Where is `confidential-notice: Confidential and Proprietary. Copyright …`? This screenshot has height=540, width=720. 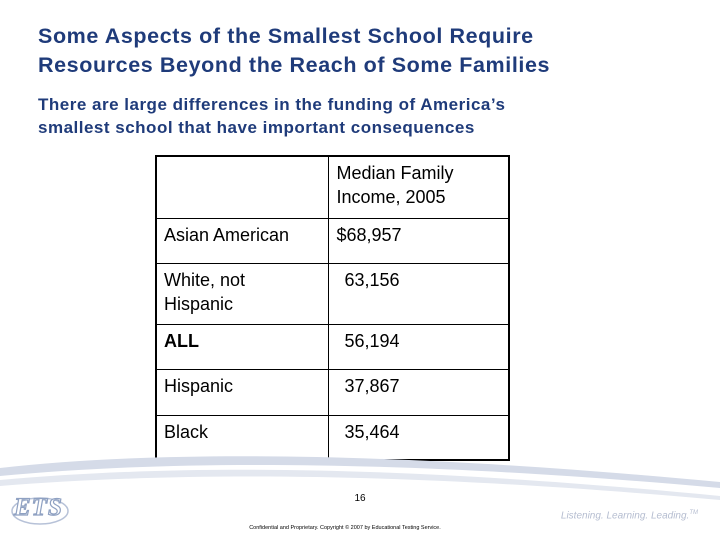 confidential-notice: Confidential and Proprietary. Copyright … is located at coordinates (345, 528).